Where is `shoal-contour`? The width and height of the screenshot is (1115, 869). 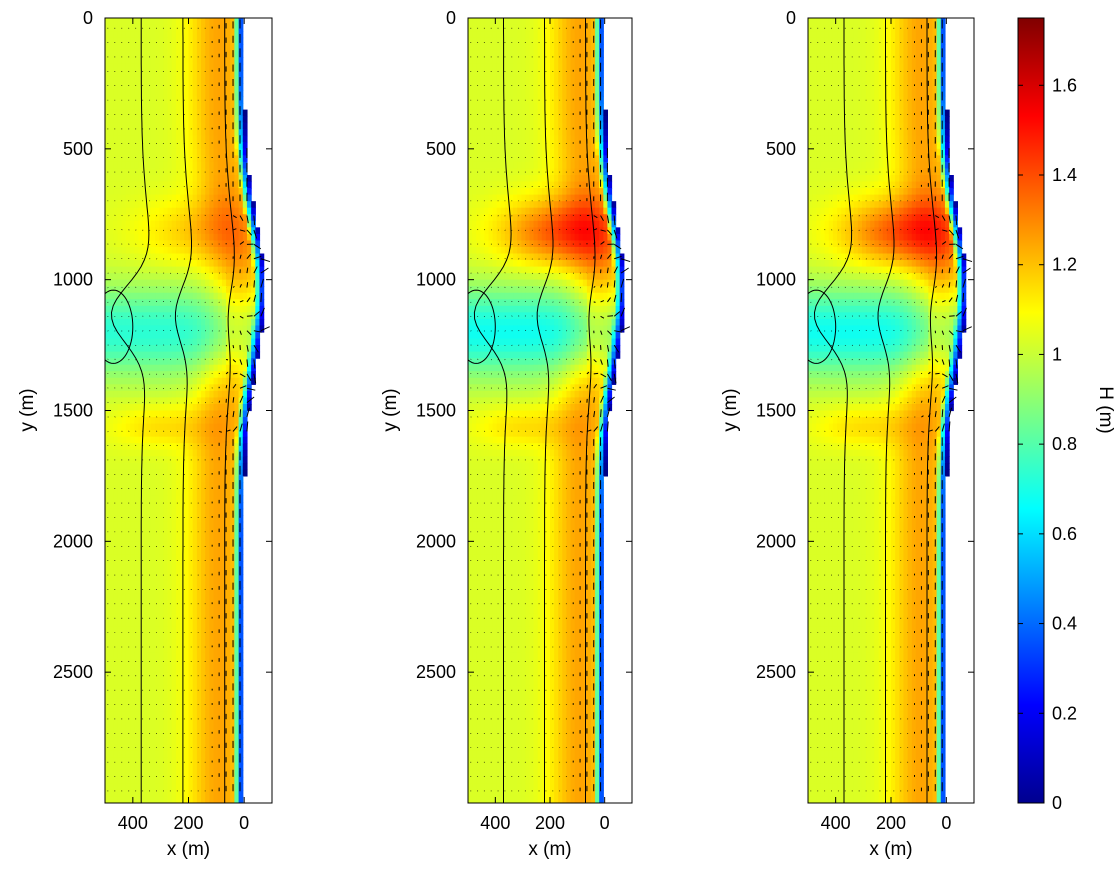 shoal-contour is located at coordinates (119, 326).